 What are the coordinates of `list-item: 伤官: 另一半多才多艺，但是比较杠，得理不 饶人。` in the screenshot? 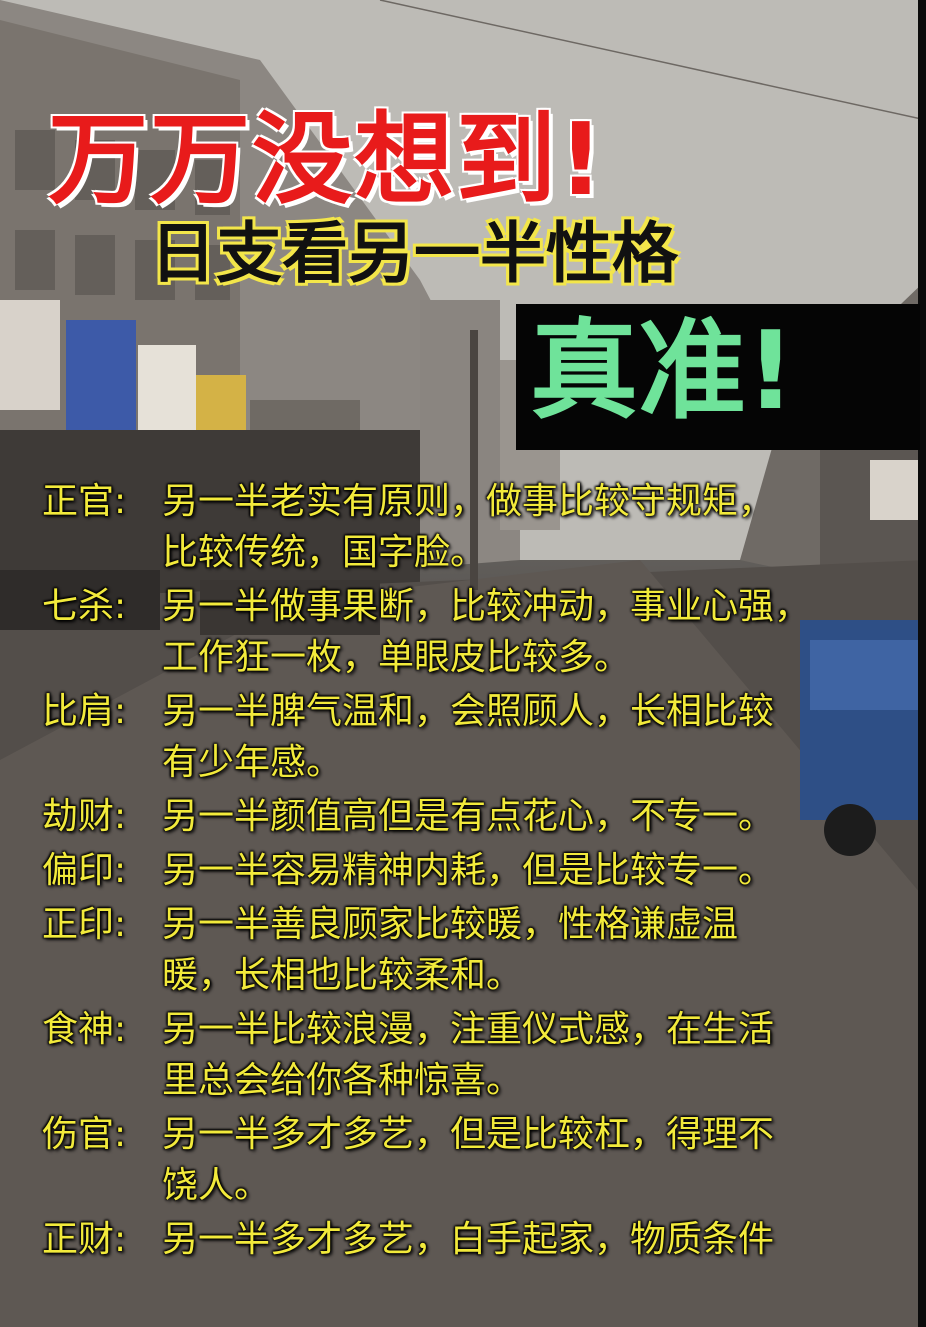 It's located at (462, 1160).